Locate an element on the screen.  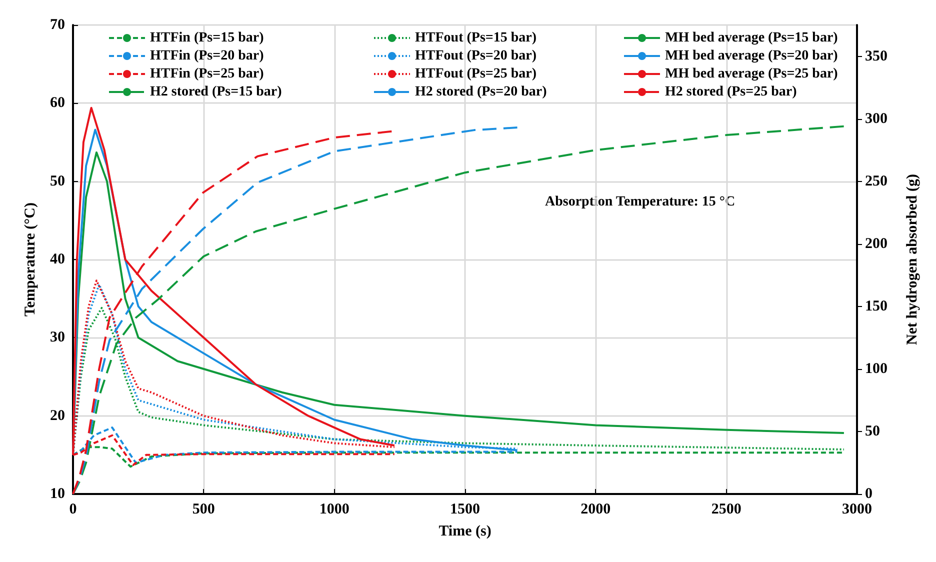
y2-tick-label: 50 is located at coordinates (872, 431).